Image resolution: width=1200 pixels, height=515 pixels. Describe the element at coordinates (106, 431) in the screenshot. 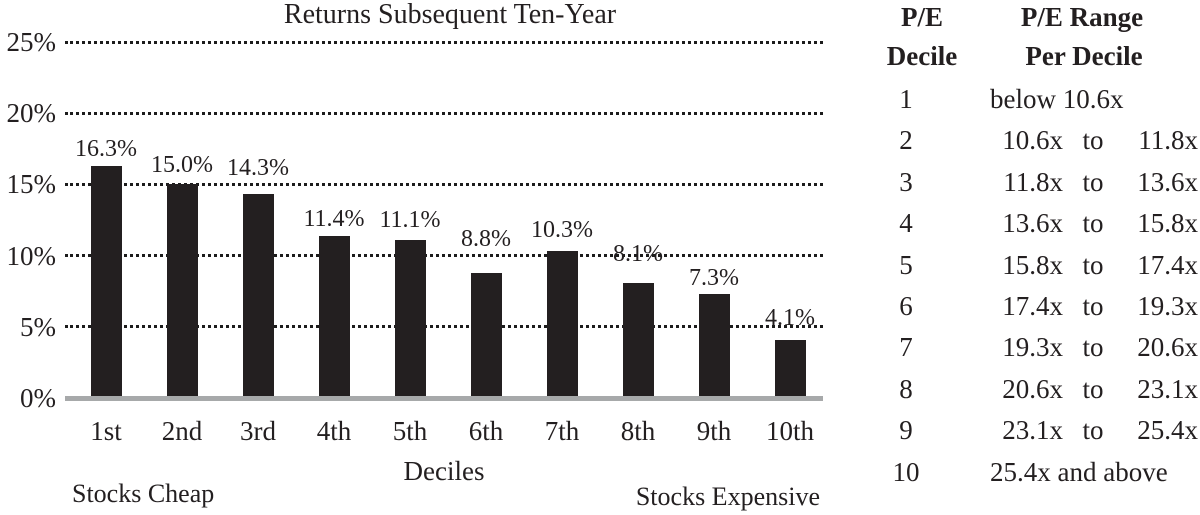

I see `x-tick-label: 1st` at that location.